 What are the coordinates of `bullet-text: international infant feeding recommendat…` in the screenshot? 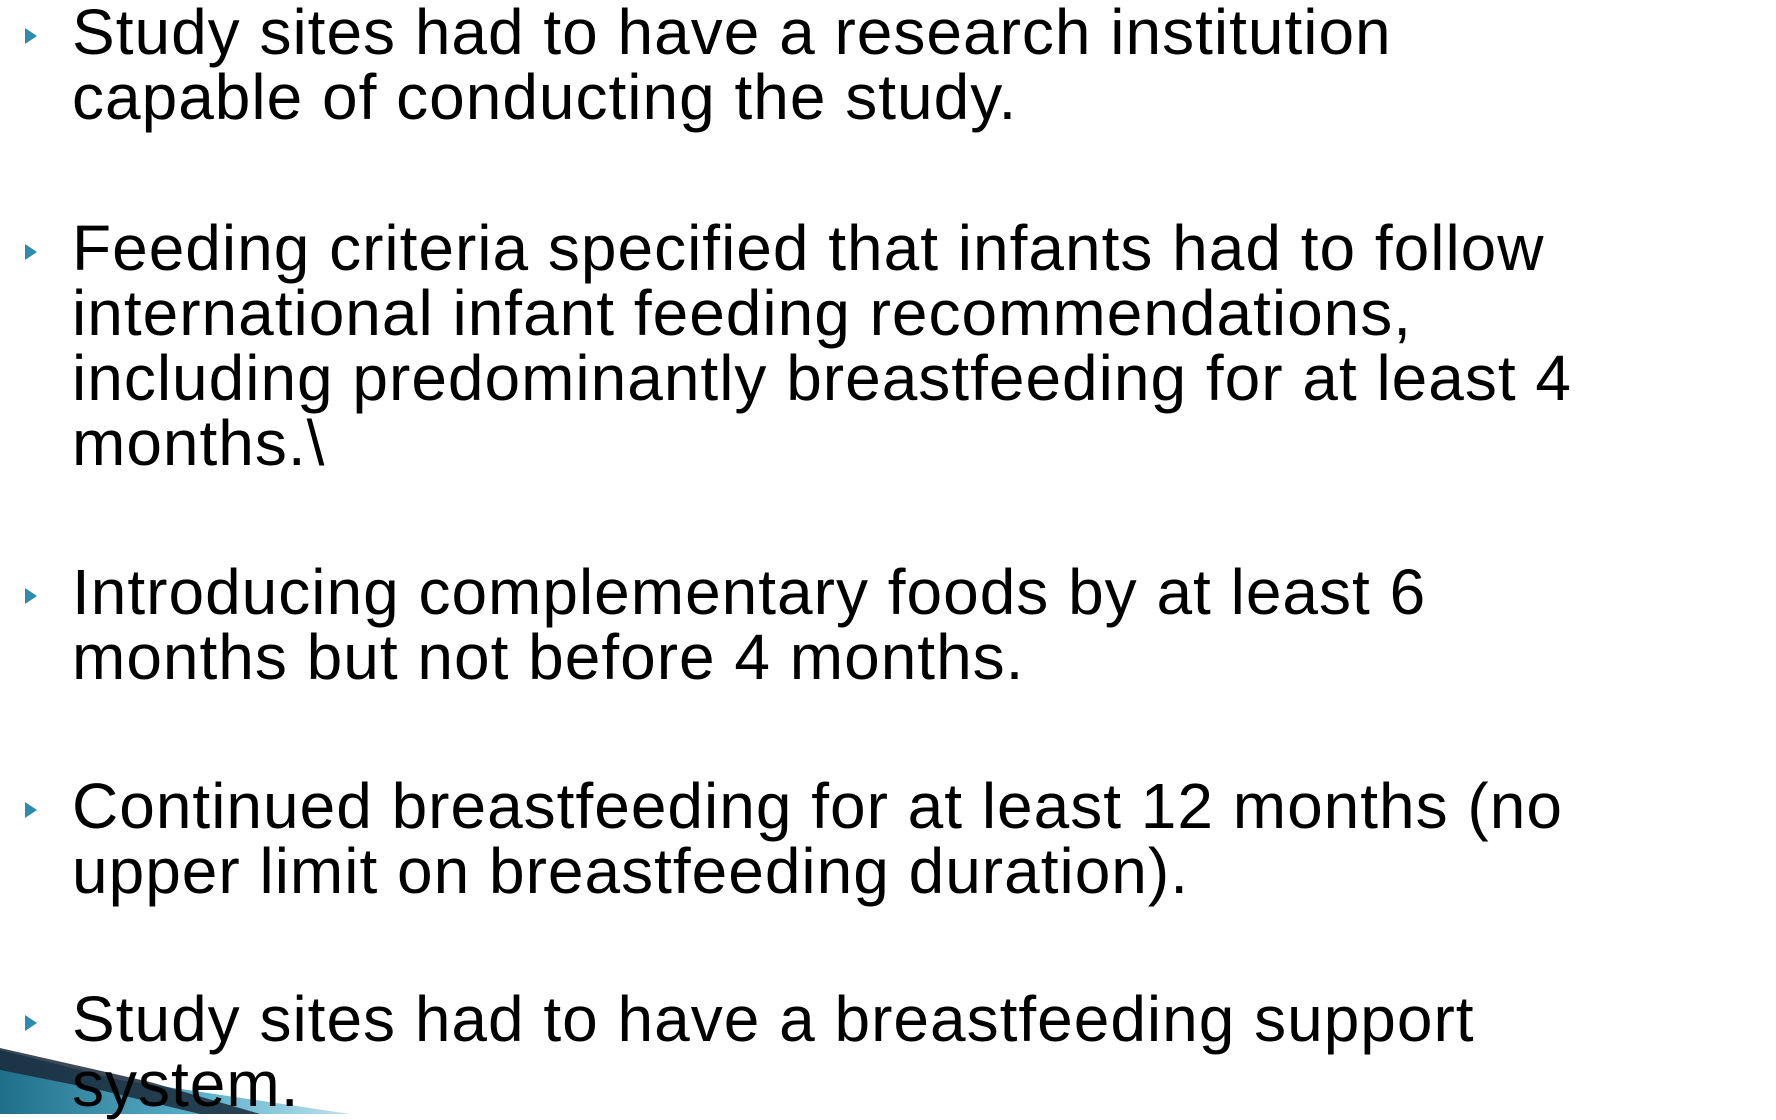 It's located at (742, 313).